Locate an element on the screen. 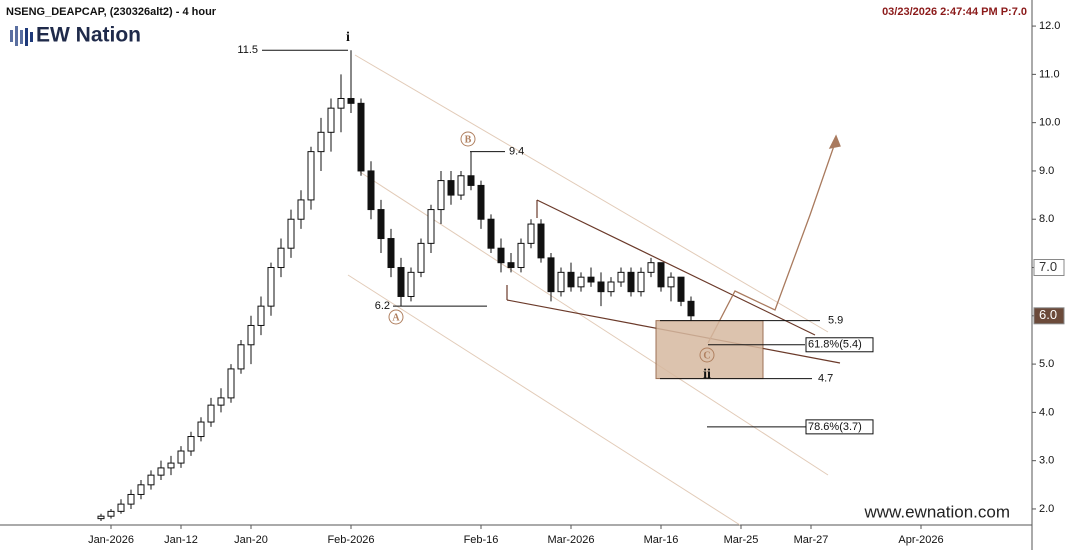 The width and height of the screenshot is (1070, 550). wave-label: C is located at coordinates (706, 355).